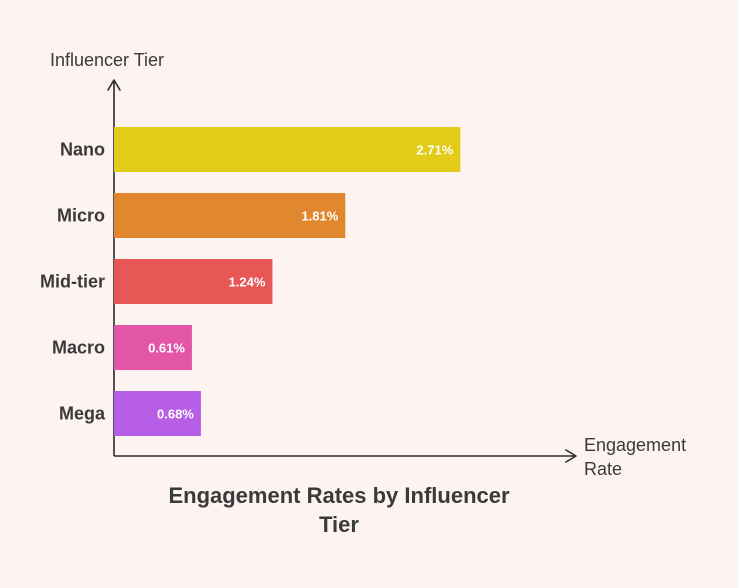 Image resolution: width=738 pixels, height=588 pixels. I want to click on bar-mega, so click(157, 413).